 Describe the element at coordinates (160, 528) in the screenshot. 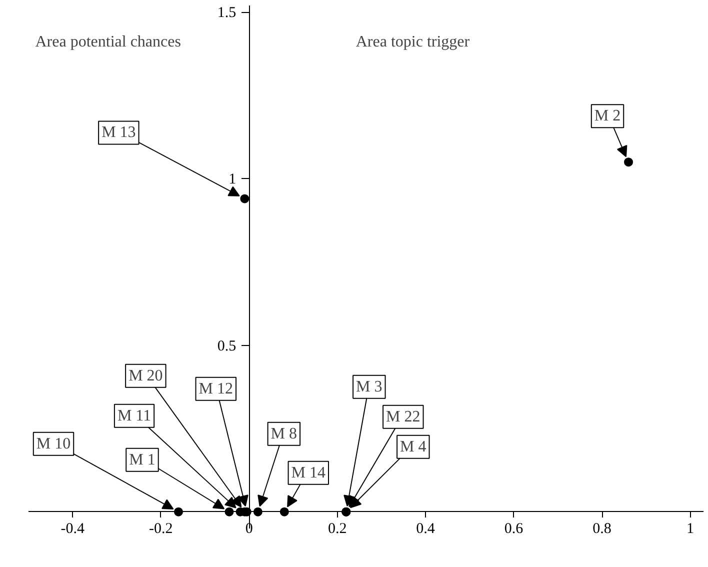

I see `x-tick-label: -0.2` at that location.